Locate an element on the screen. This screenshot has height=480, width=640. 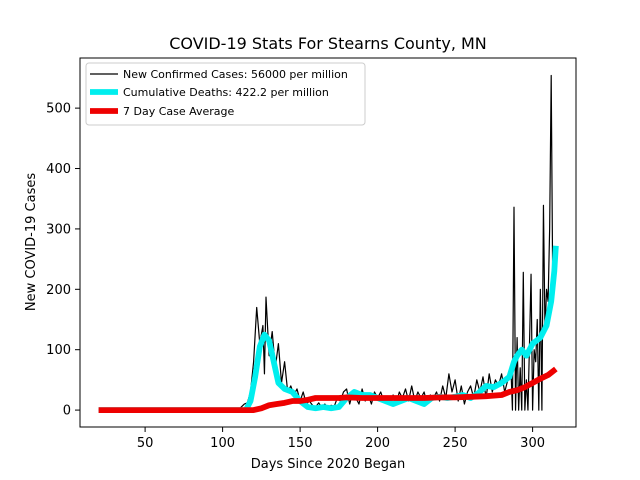
x-tick-label: 50 is located at coordinates (145, 443).